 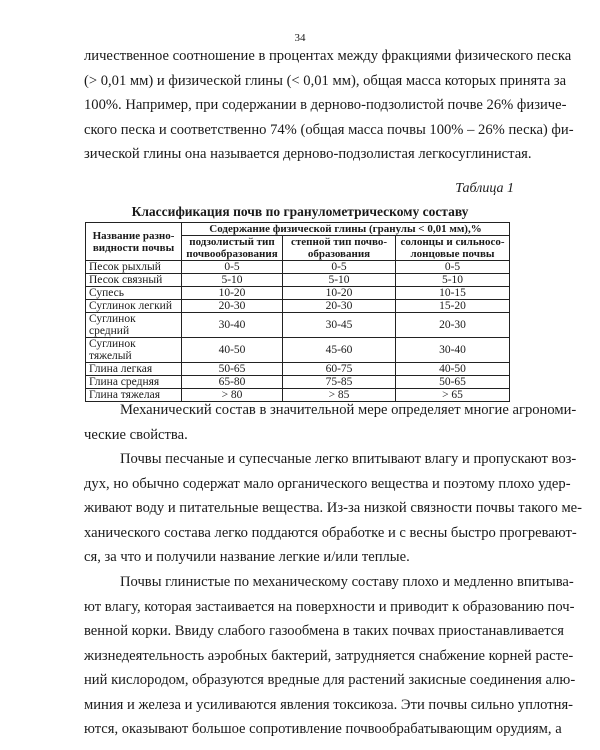 I want to click on table-row: Глина средняя 65-80 75-85 50-65, so click(x=297, y=382).